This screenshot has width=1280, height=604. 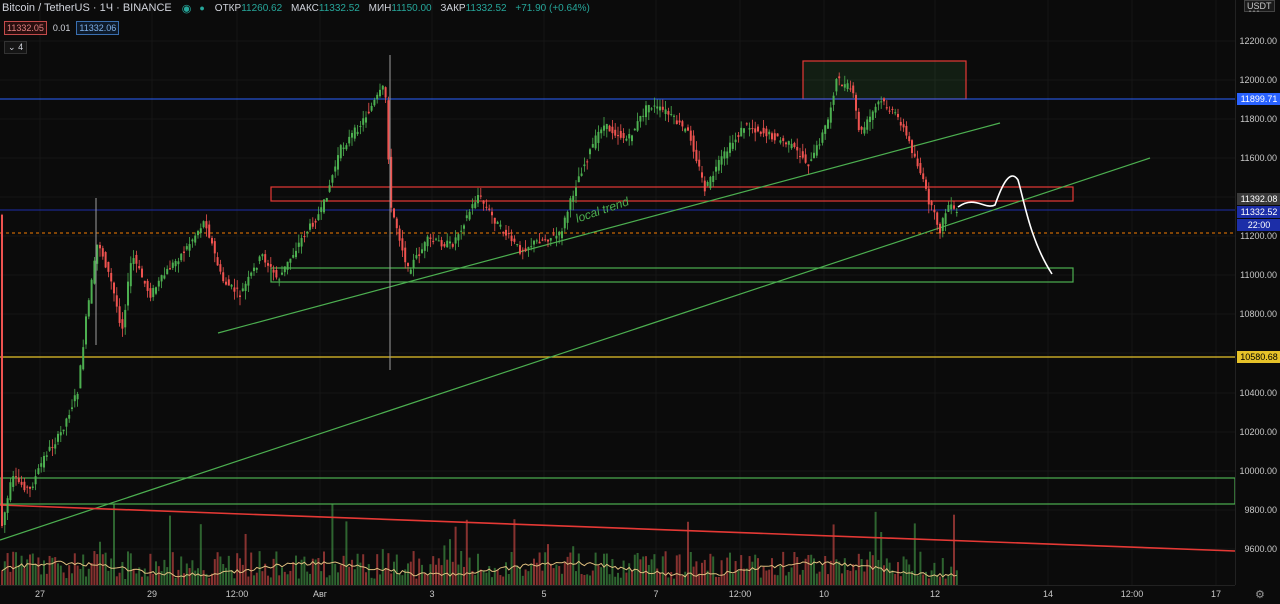 What do you see at coordinates (672, 194) in the screenshot?
I see `resistance-zone-mid` at bounding box center [672, 194].